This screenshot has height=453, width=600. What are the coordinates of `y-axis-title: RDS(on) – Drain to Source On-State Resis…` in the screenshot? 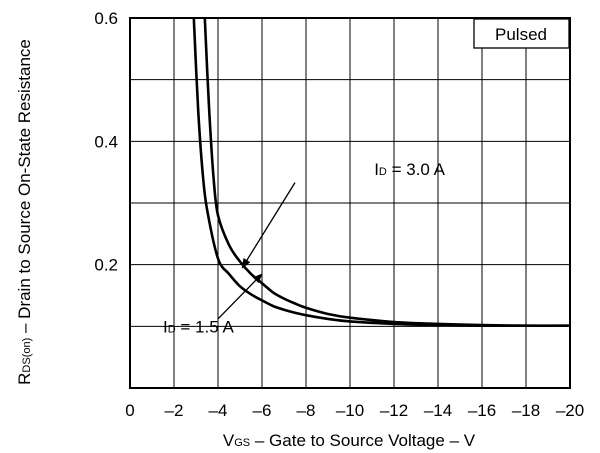 It's located at (24, 212).